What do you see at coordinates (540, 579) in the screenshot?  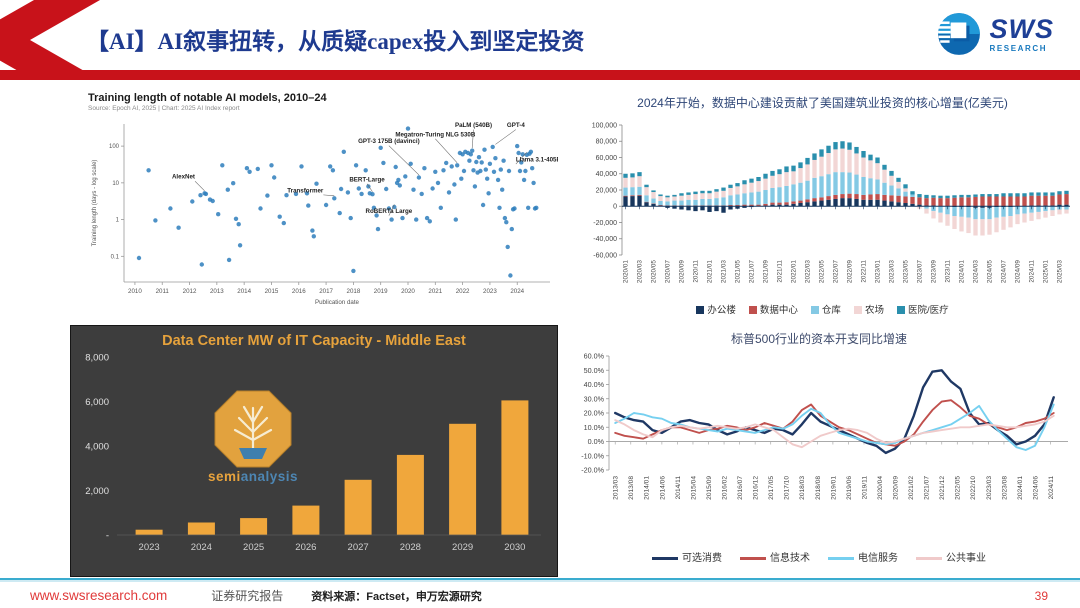 I see `footer-divider` at bounding box center [540, 579].